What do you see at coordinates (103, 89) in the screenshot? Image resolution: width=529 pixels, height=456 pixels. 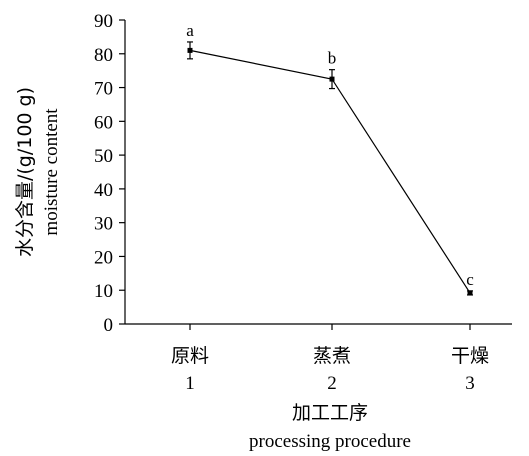 I see `y-tick-label: 70` at bounding box center [103, 89].